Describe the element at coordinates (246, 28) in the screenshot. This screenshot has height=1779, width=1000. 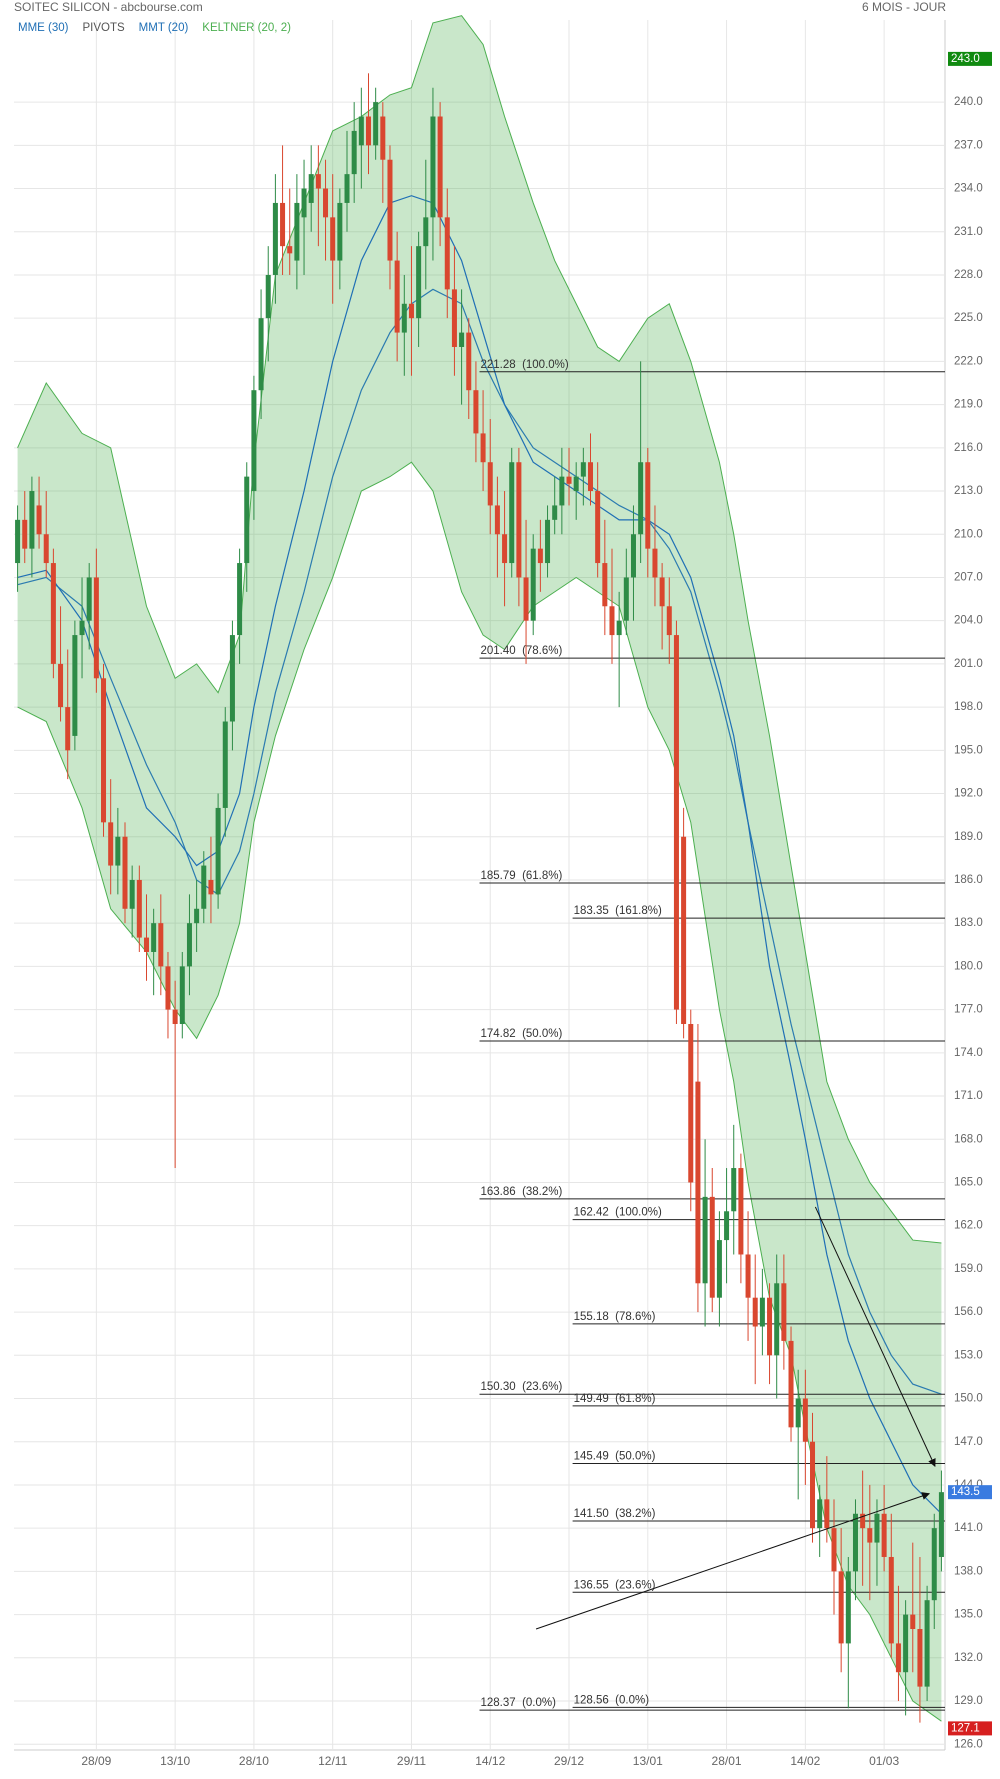
I see `legend-entry: KELTNER (20, 2)` at that location.